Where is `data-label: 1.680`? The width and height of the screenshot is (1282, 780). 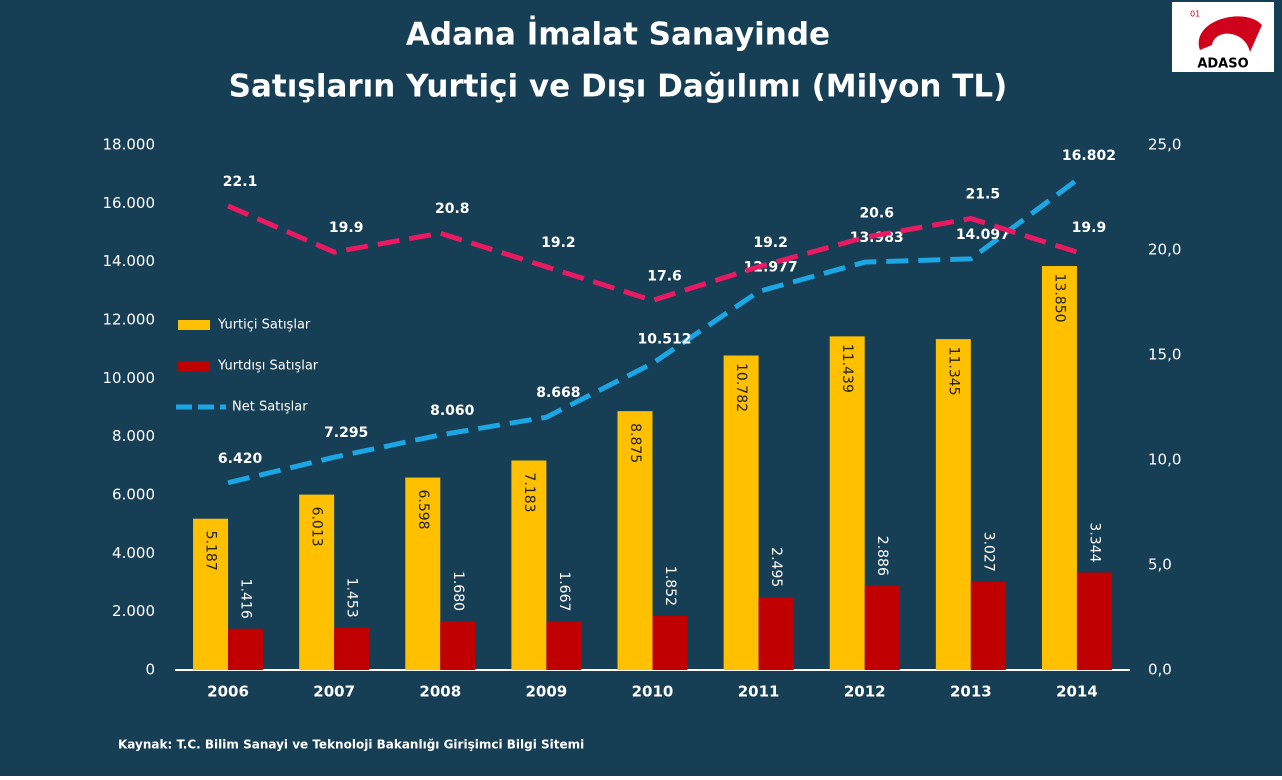
data-label: 1.680 is located at coordinates (458, 591).